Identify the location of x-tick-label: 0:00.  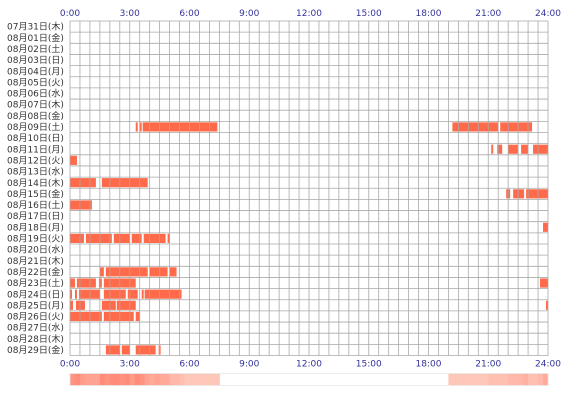
(70, 14).